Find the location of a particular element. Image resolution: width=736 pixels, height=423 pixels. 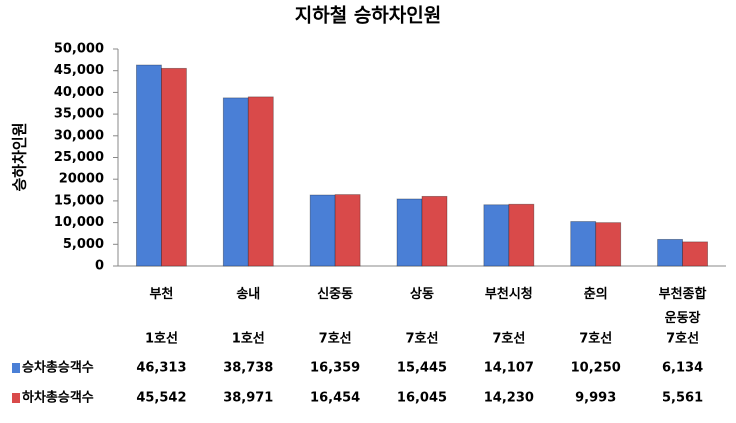

y-tick-label: 50,000 is located at coordinates (79, 49).